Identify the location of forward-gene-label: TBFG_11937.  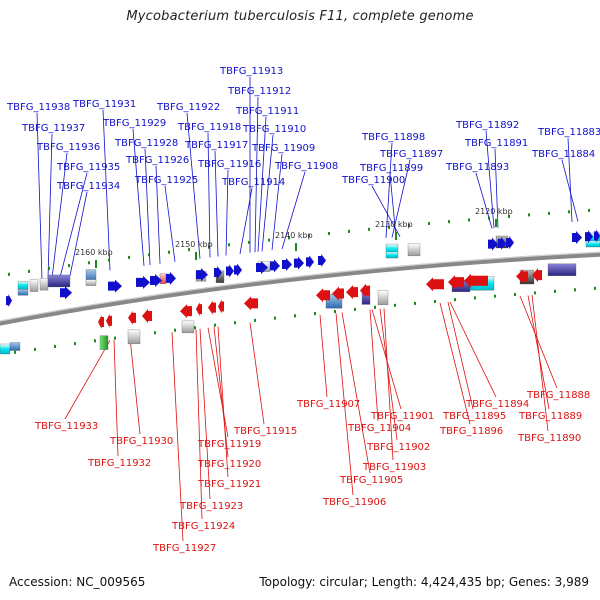
(53, 128).